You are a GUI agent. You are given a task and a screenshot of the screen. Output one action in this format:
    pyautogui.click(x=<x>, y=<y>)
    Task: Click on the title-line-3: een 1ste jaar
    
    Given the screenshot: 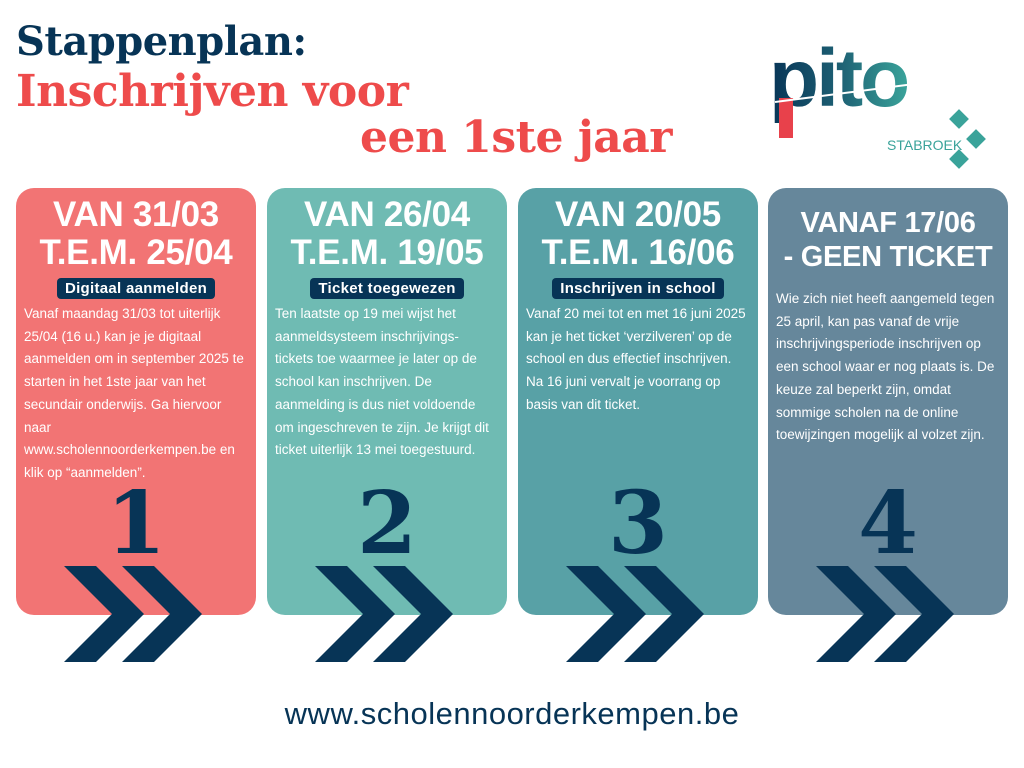 What is the action you would take?
    pyautogui.click(x=516, y=137)
    